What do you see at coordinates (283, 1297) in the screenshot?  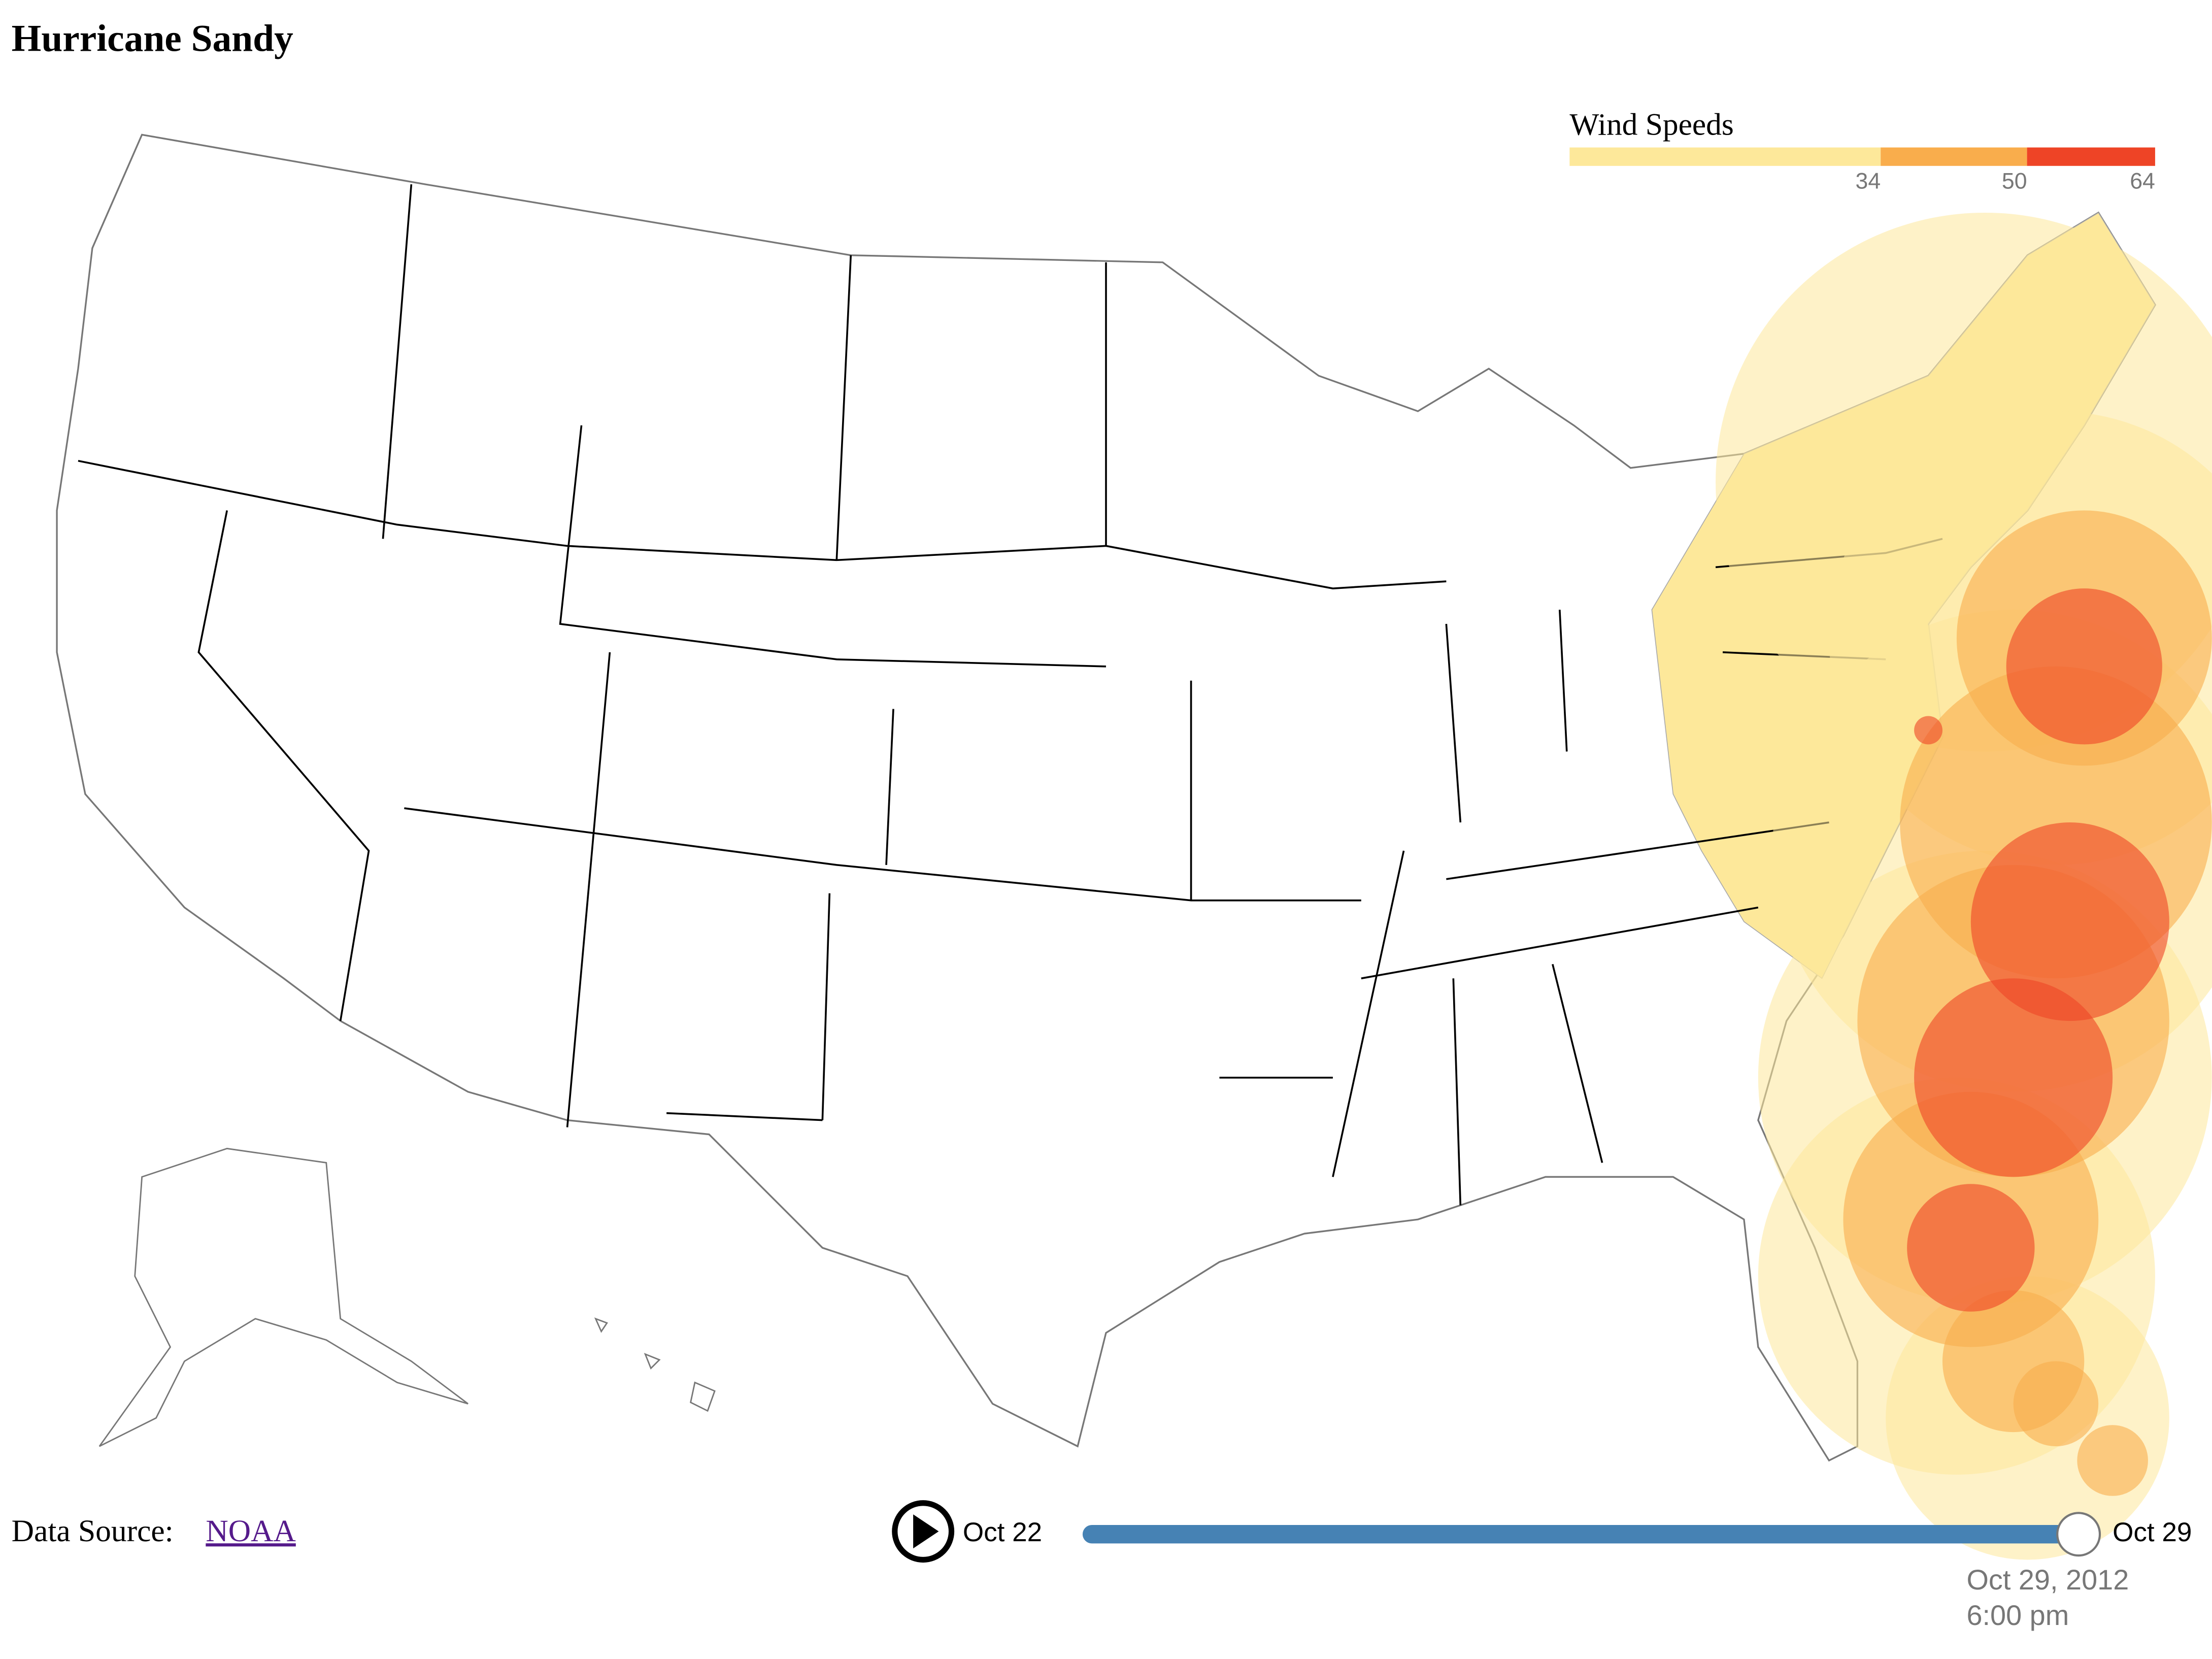 I see `alaska` at bounding box center [283, 1297].